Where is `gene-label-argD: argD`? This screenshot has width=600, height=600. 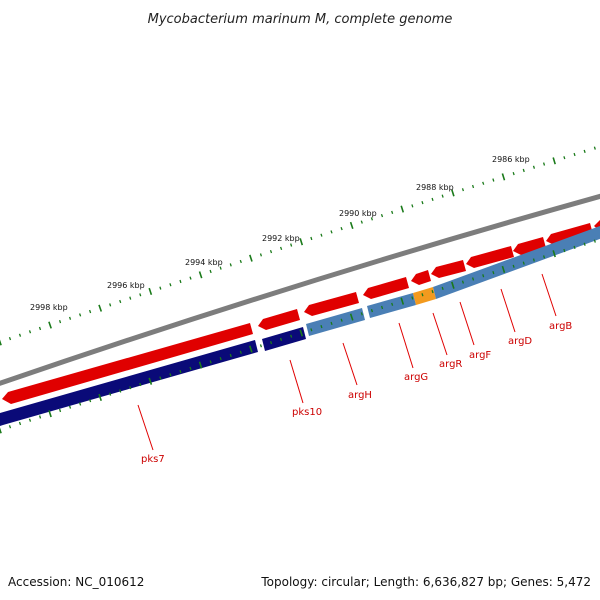 gene-label-argD: argD is located at coordinates (520, 341).